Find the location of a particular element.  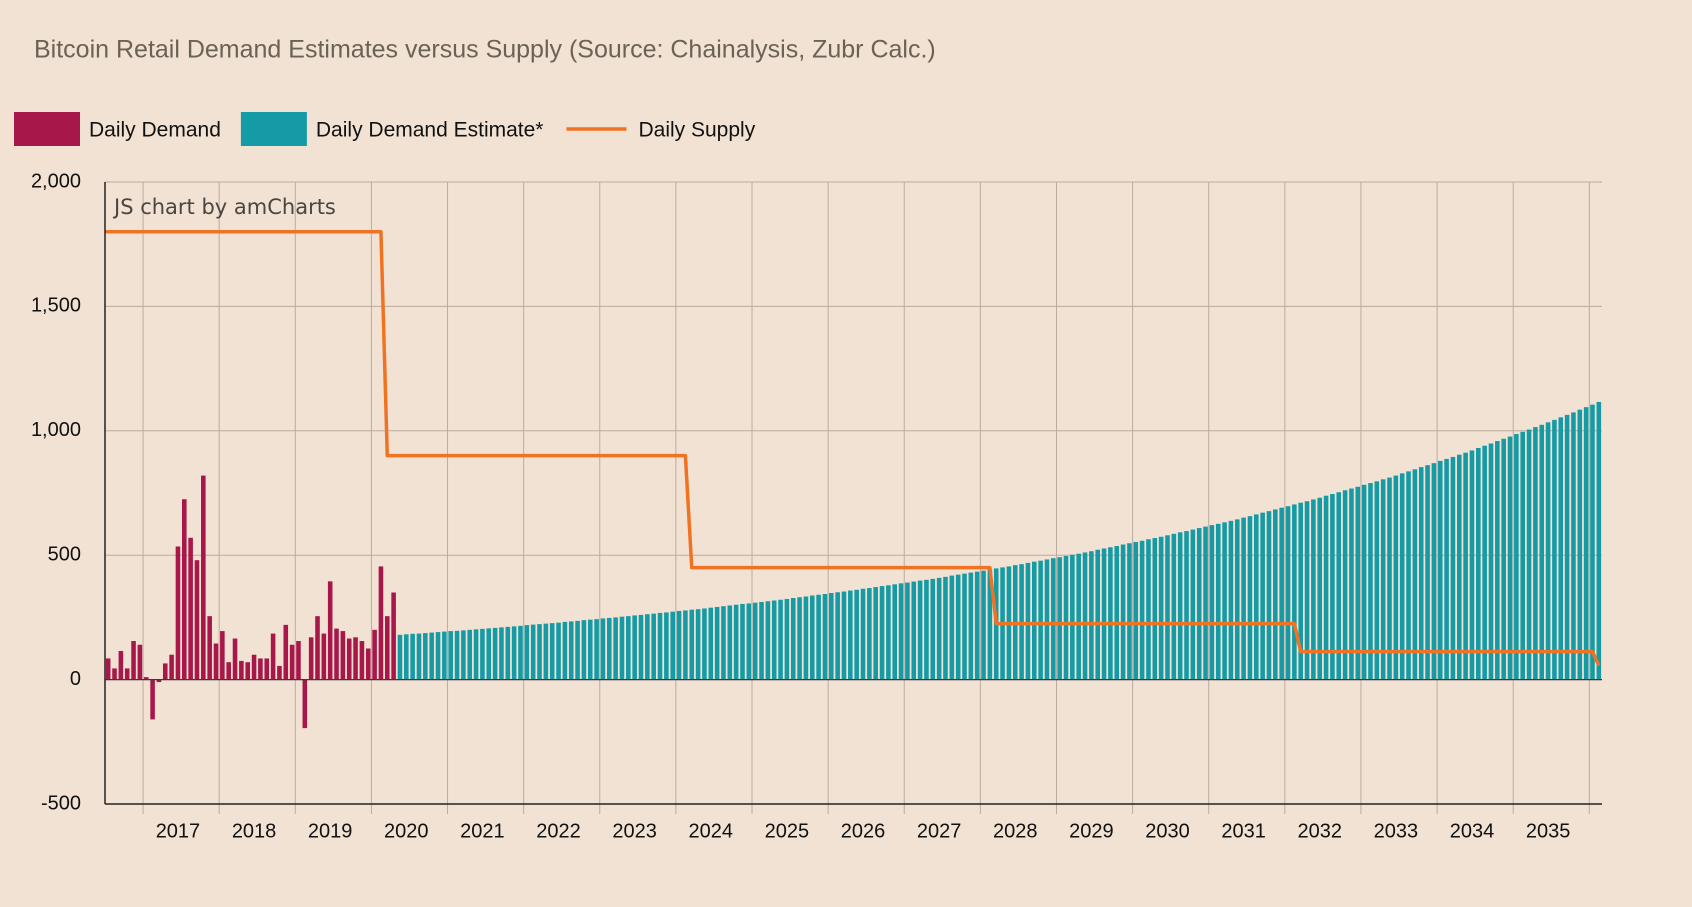

x-tick-label: 2018 is located at coordinates (254, 831).